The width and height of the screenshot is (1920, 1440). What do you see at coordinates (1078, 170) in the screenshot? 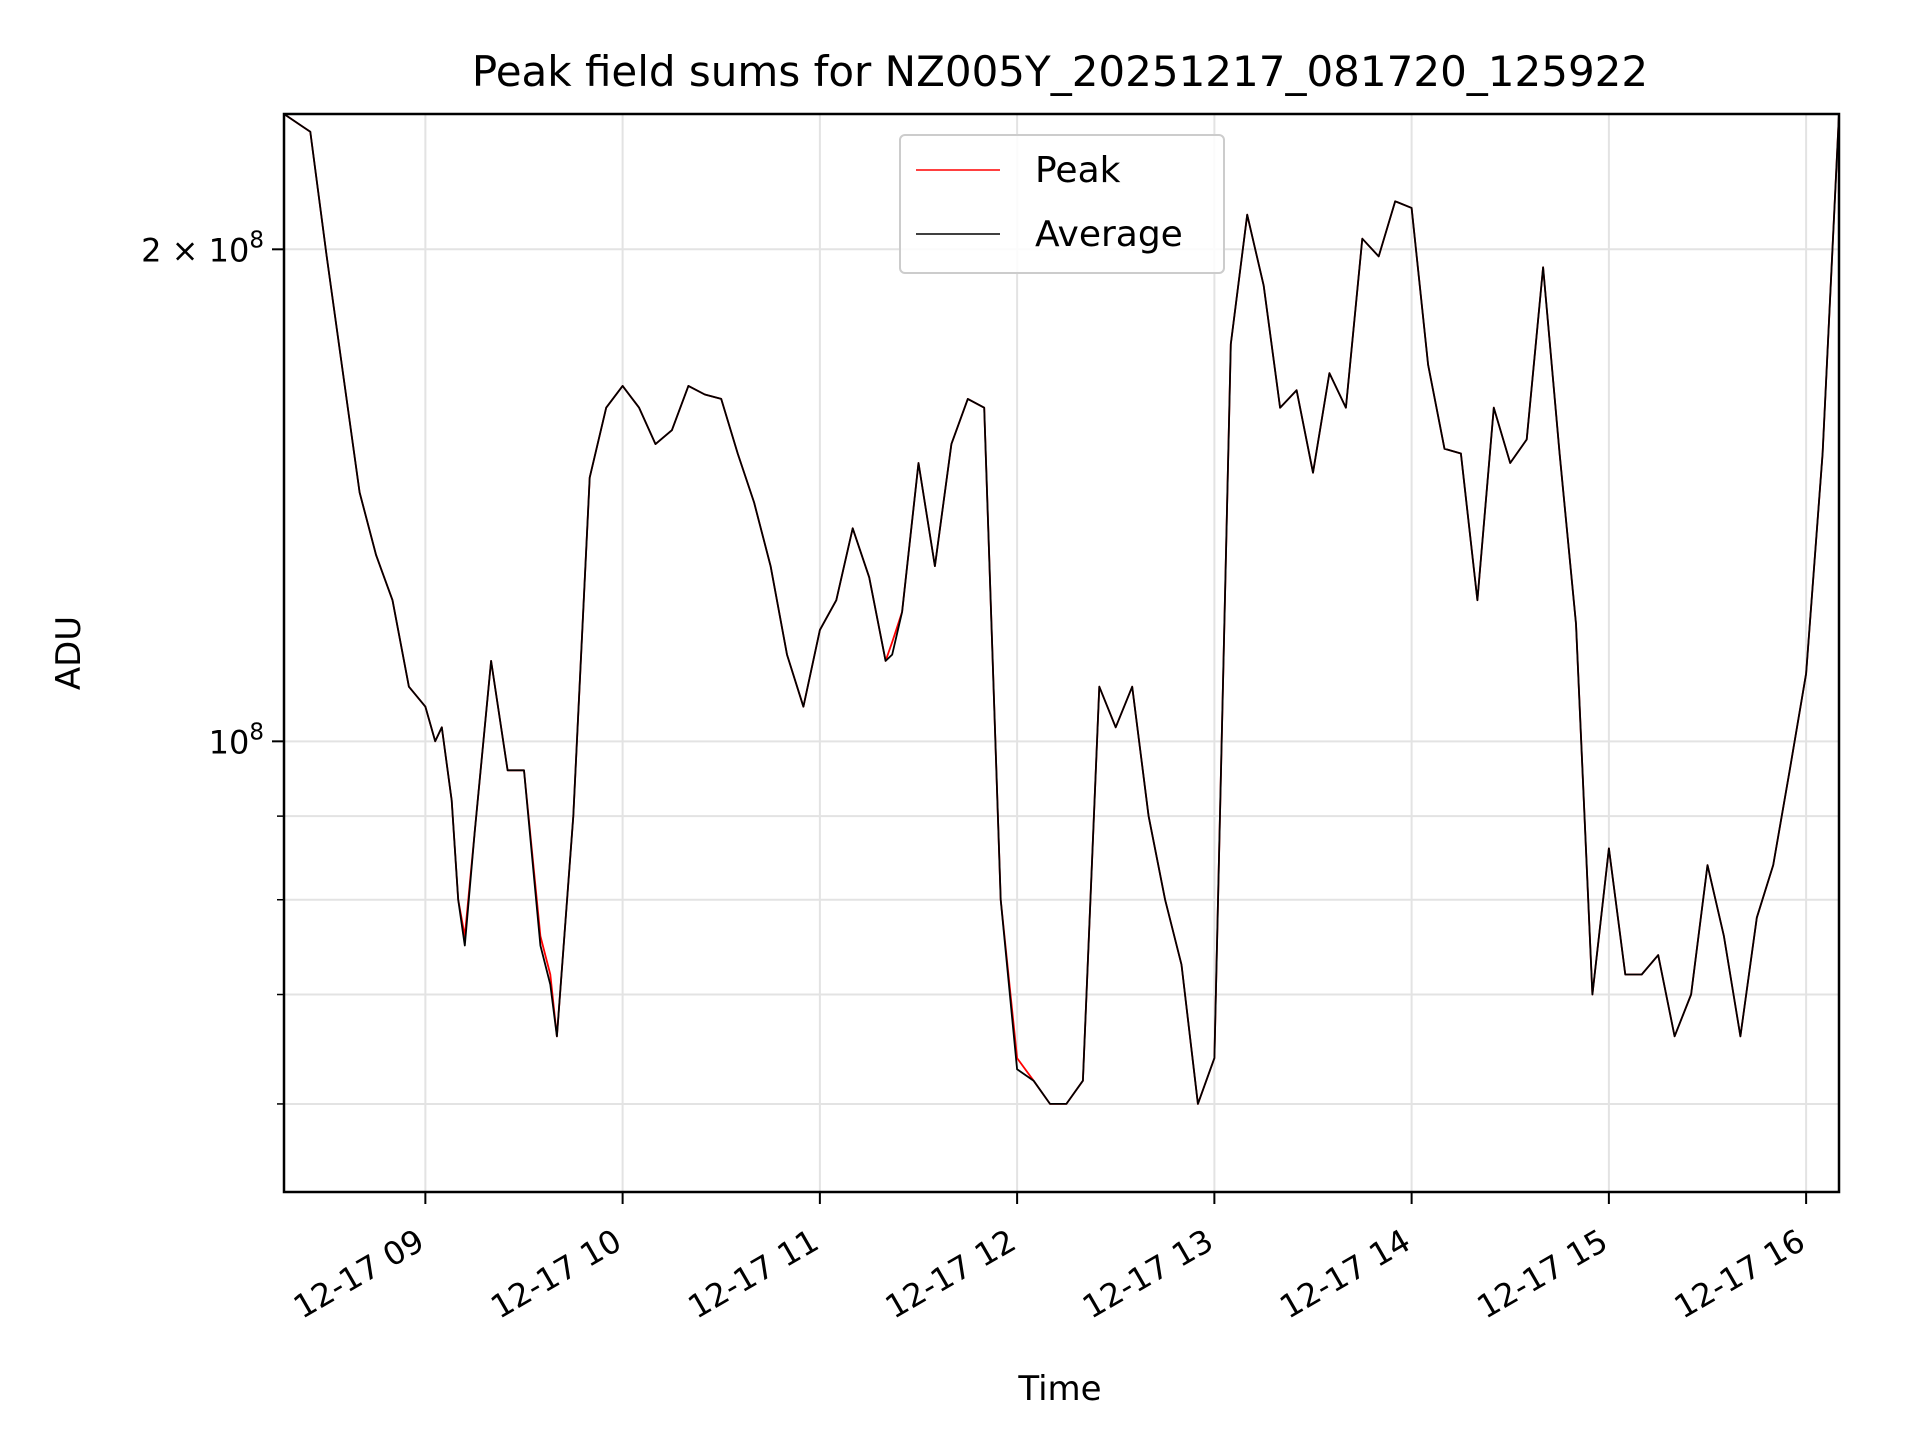
I see `legend-label-peak: Peak` at bounding box center [1078, 170].